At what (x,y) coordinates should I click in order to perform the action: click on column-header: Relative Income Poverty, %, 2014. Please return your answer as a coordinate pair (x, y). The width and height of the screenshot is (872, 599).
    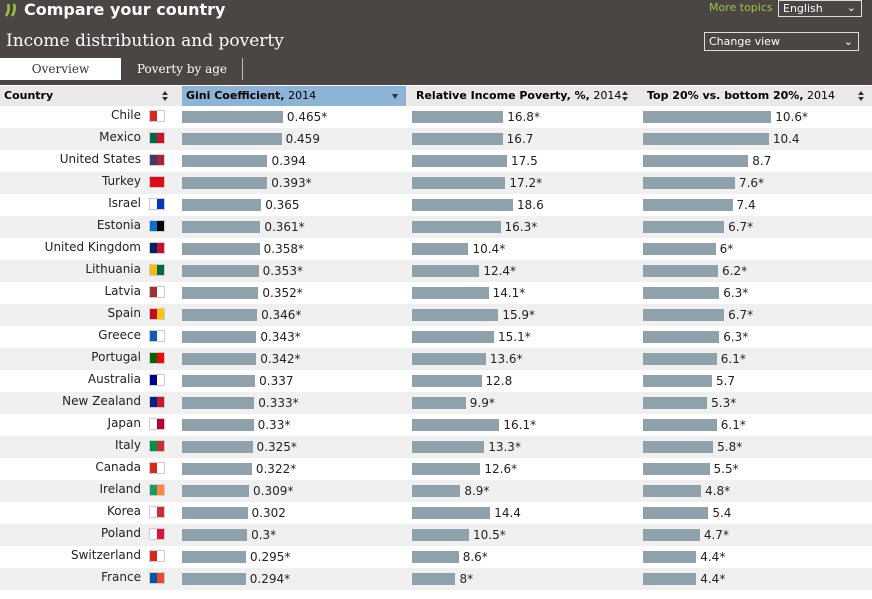
    Looking at the image, I should click on (524, 96).